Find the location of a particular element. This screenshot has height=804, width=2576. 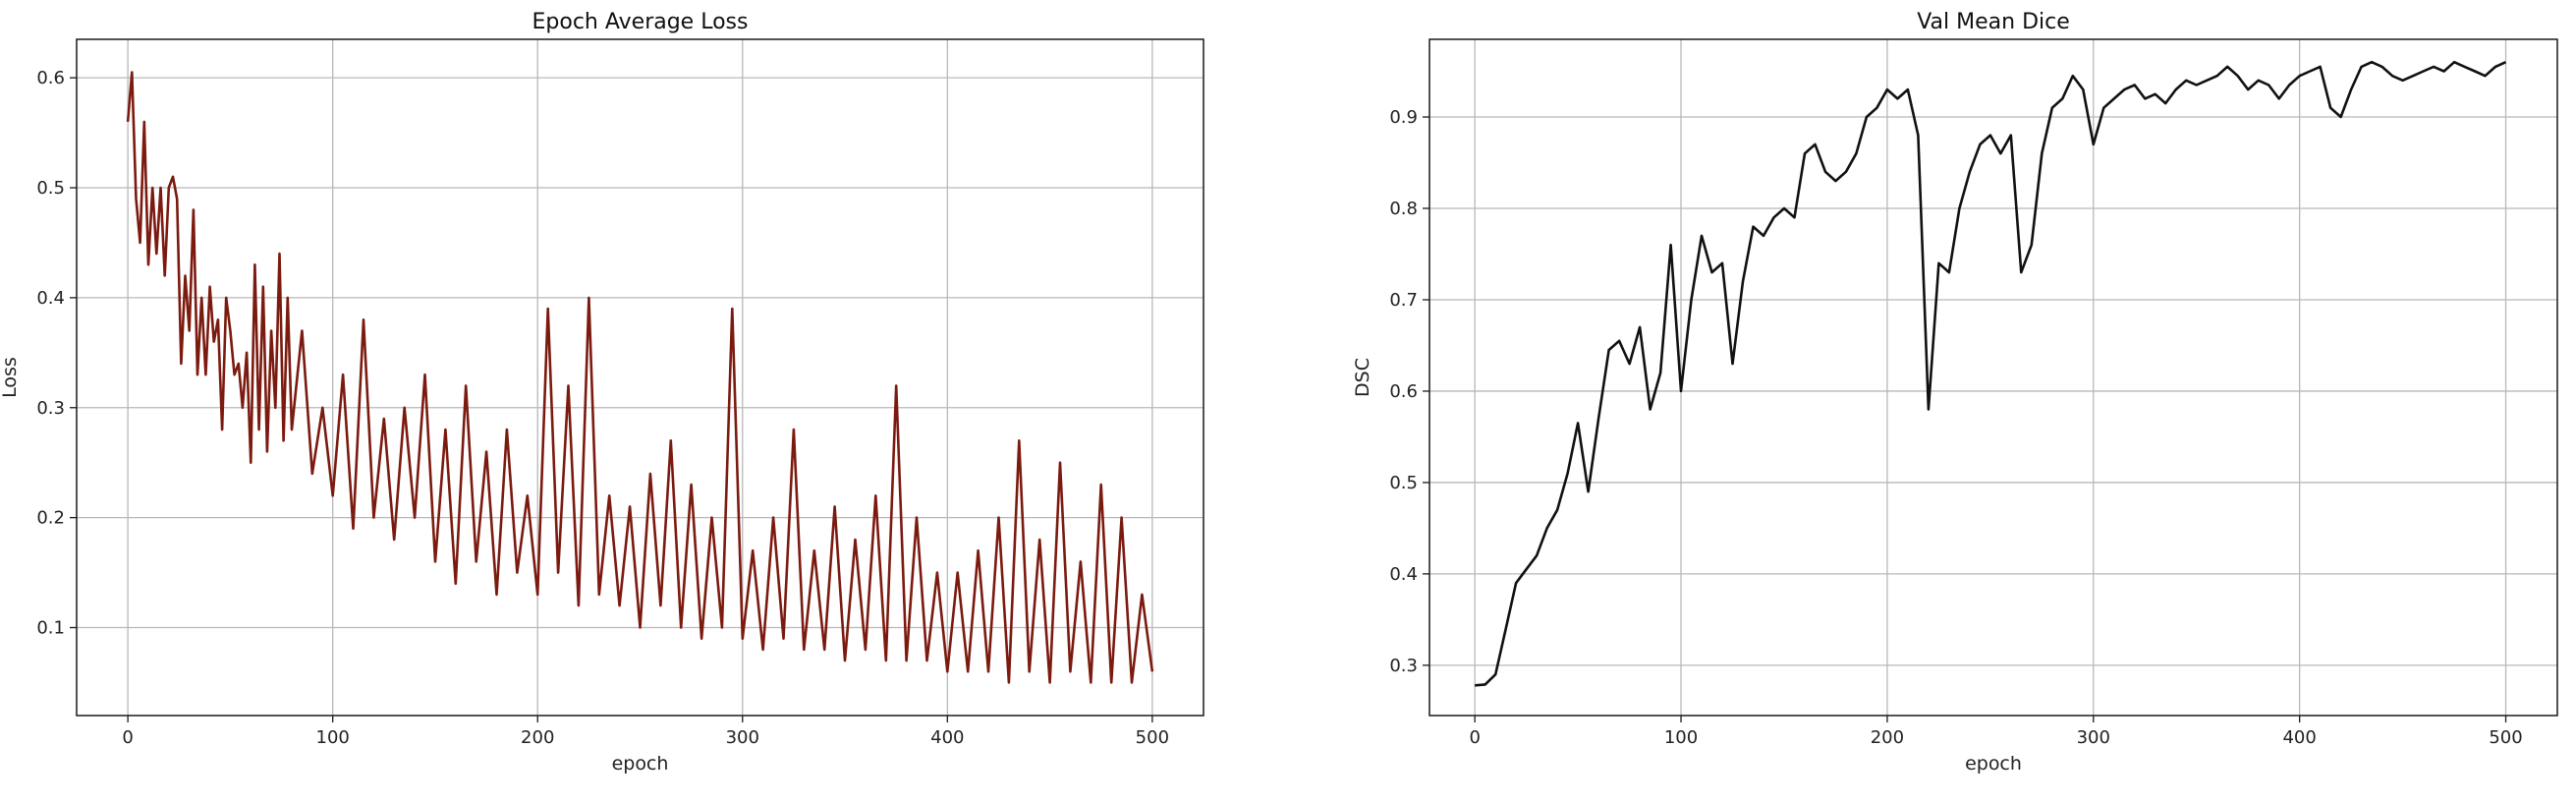

loss-y-tick-label: 0.4 is located at coordinates (50, 298).